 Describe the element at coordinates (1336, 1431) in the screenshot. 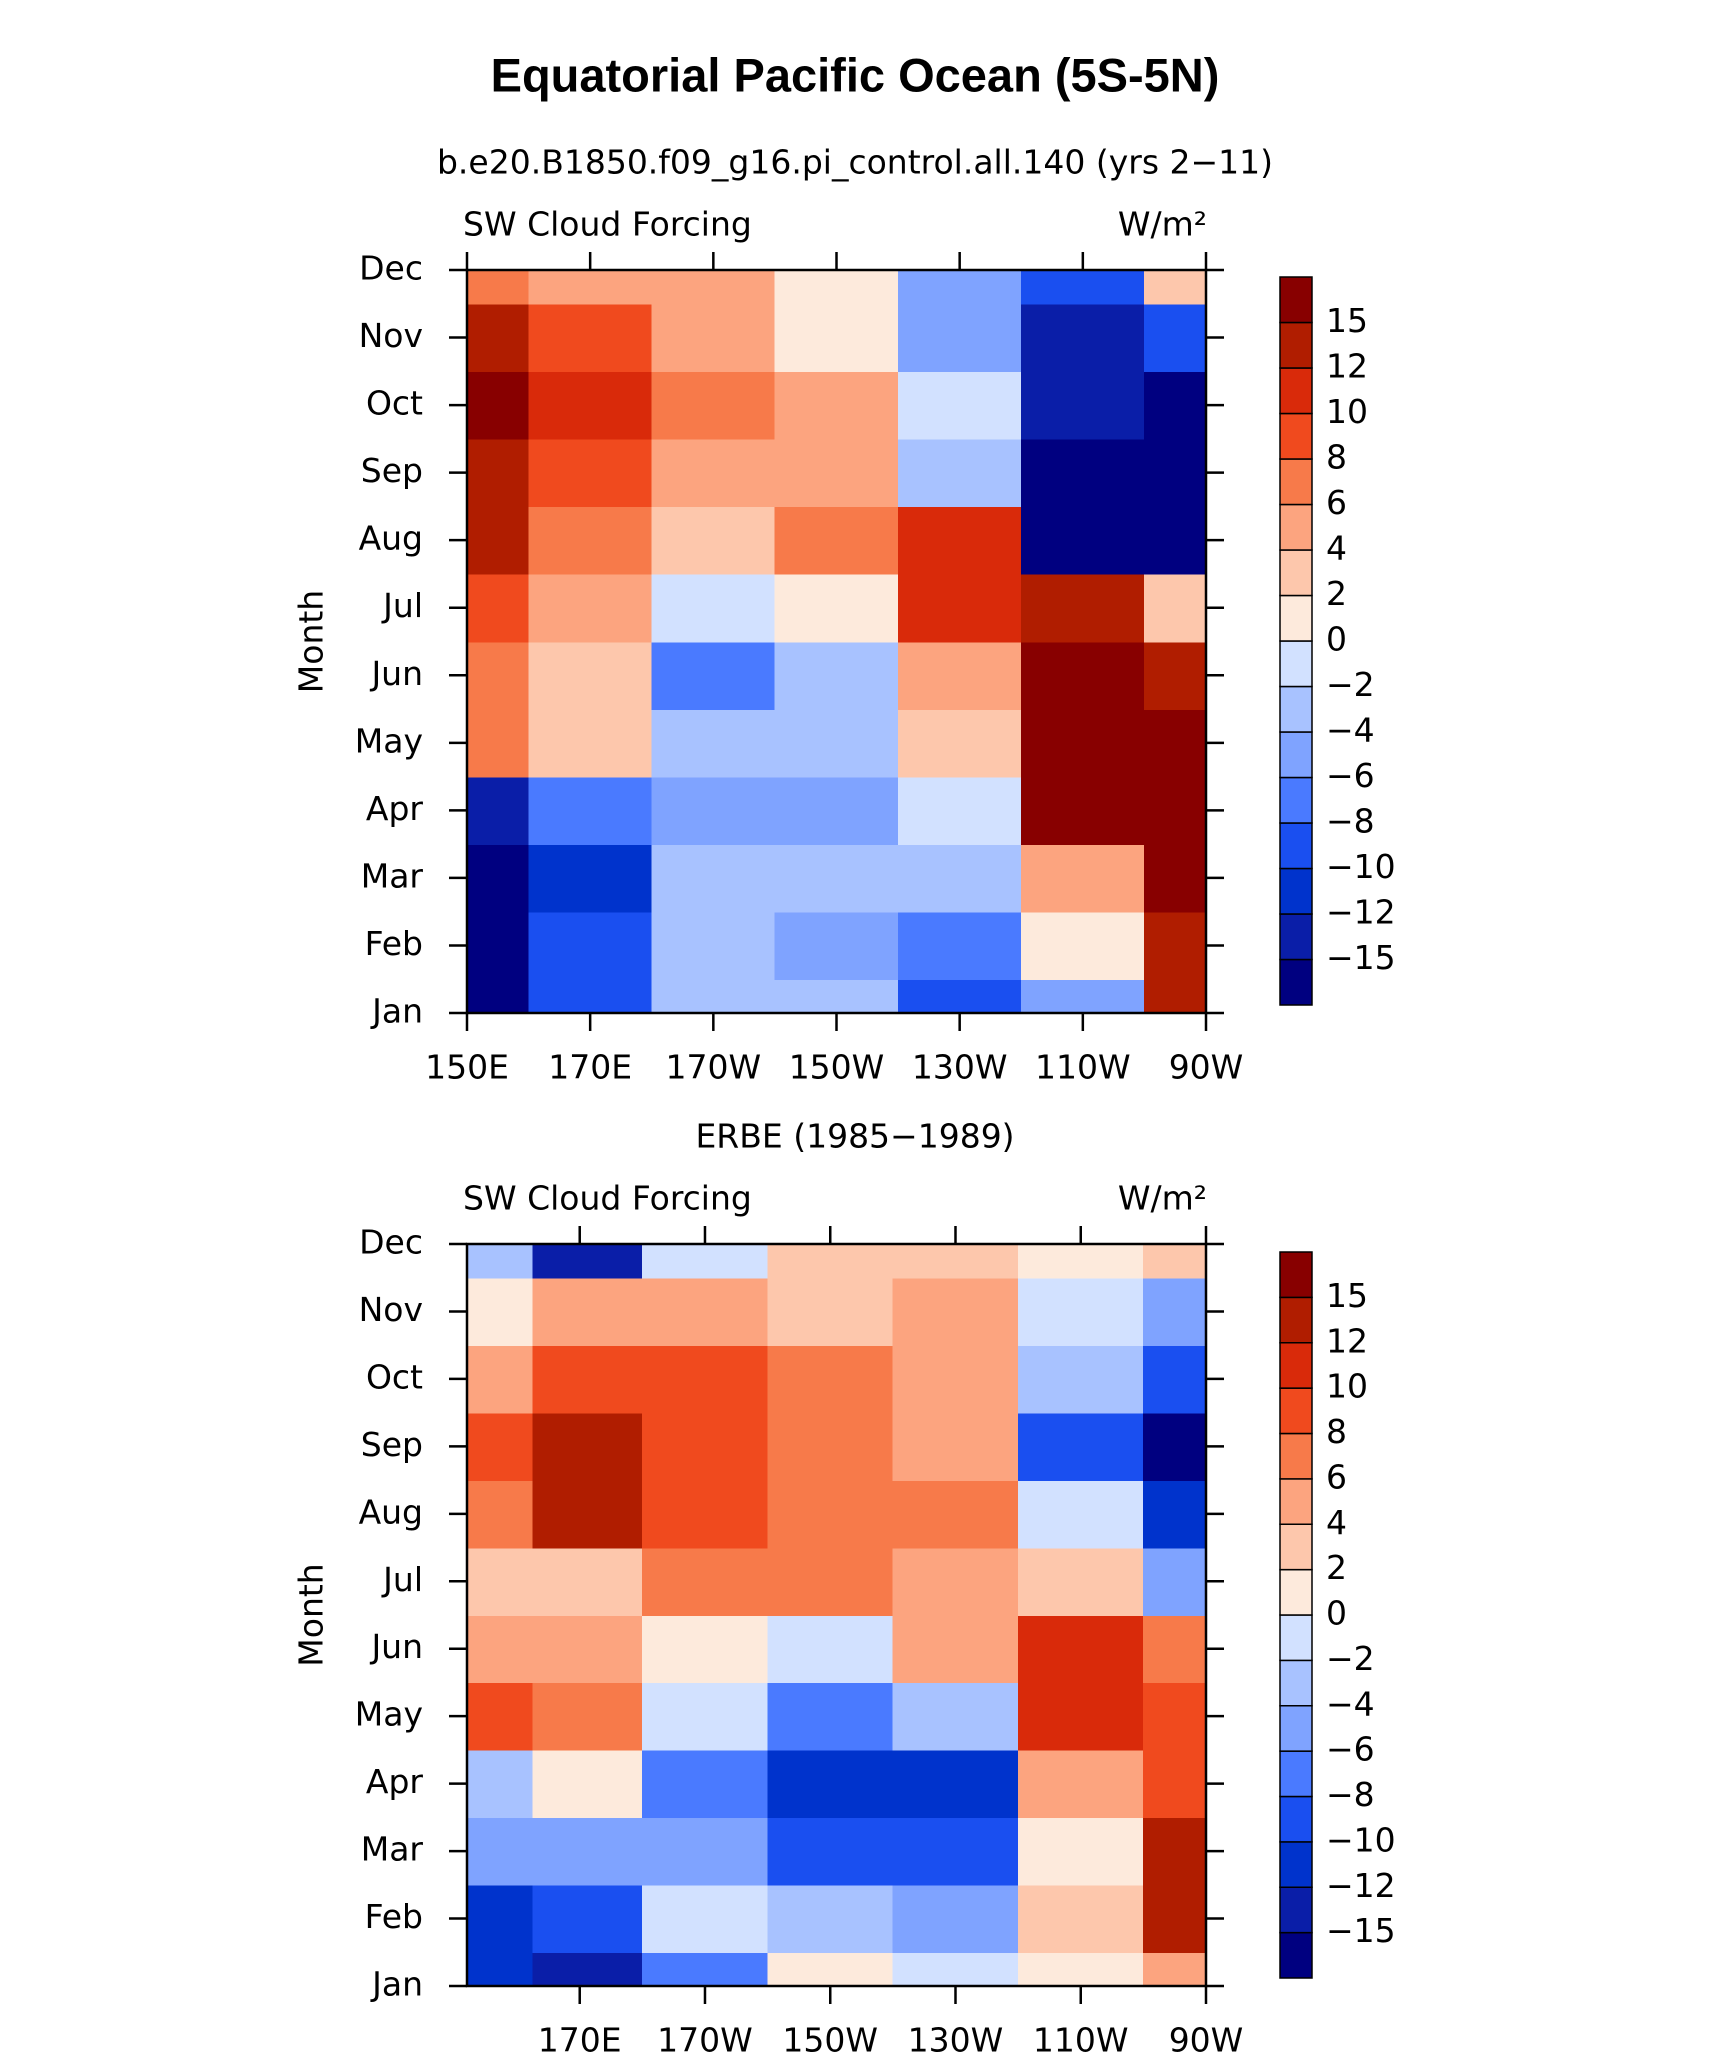

I see `colorbar-label: 8` at that location.